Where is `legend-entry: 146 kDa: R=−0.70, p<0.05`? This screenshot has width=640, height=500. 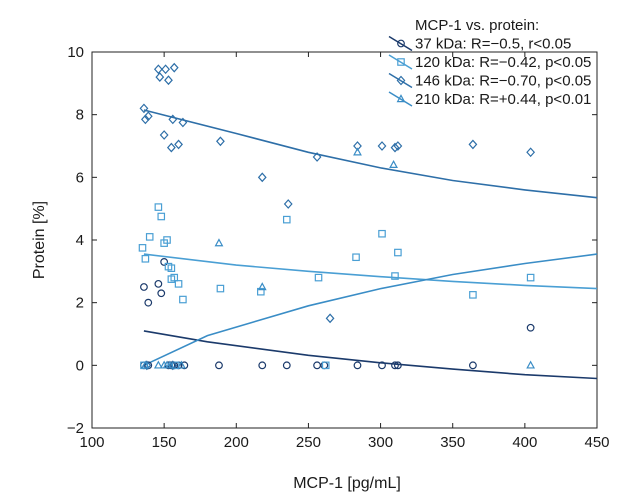
legend-entry: 146 kDa: R=−0.70, p<0.05 is located at coordinates (503, 81).